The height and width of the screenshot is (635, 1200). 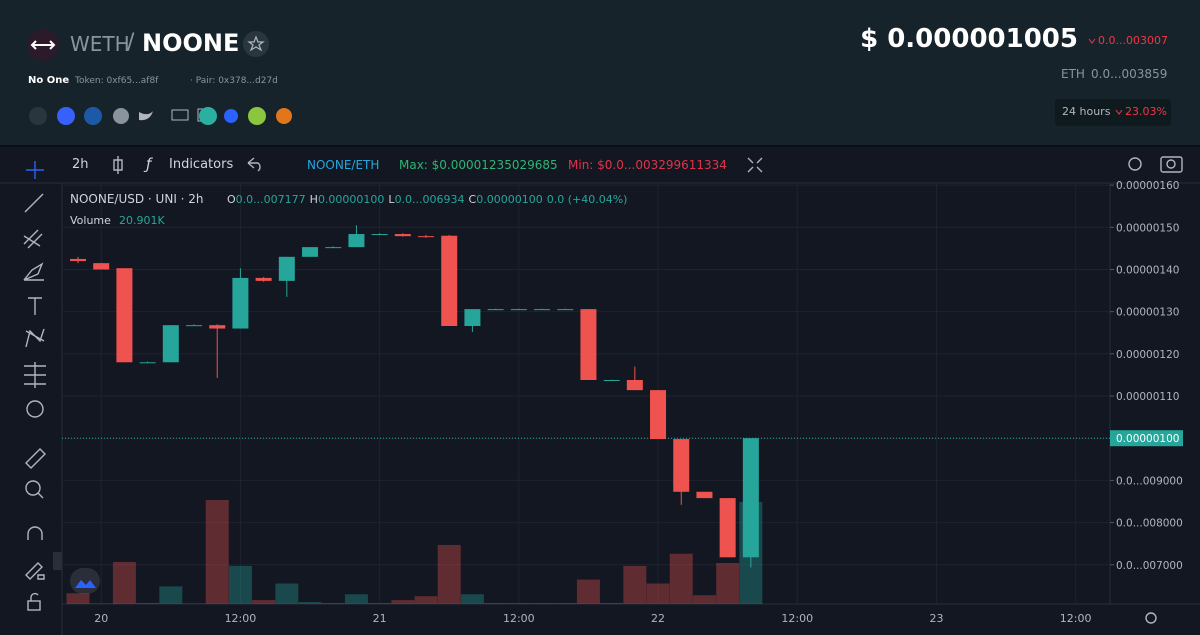 I want to click on price-tag, so click(x=1146, y=438).